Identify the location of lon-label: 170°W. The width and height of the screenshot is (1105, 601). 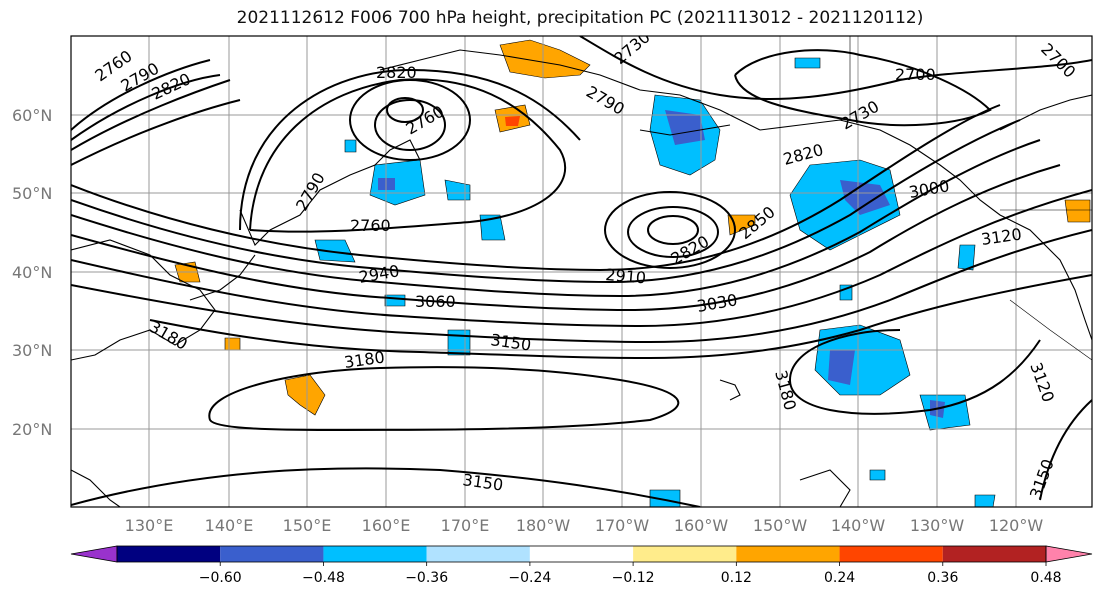
(622, 525).